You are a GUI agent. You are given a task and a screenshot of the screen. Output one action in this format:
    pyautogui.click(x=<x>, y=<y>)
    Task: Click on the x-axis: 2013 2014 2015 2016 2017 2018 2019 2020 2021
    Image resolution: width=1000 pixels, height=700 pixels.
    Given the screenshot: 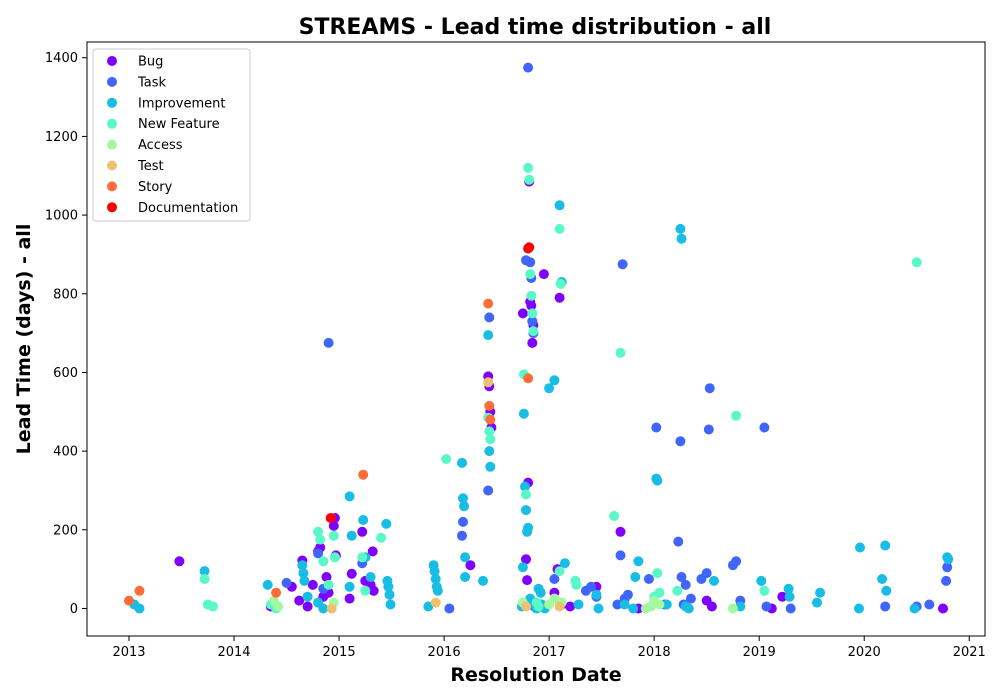 What is the action you would take?
    pyautogui.click(x=549, y=648)
    